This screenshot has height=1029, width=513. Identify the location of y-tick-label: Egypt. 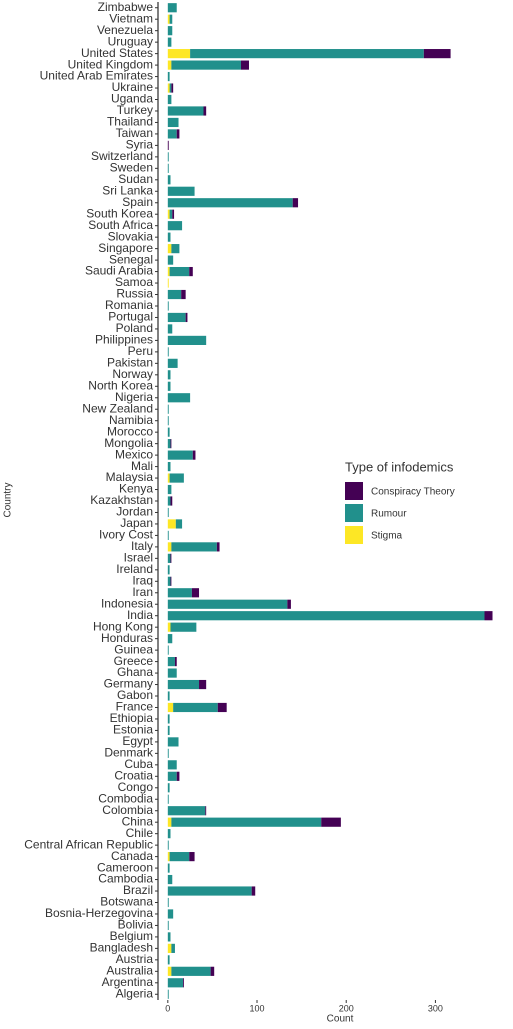
(137, 741).